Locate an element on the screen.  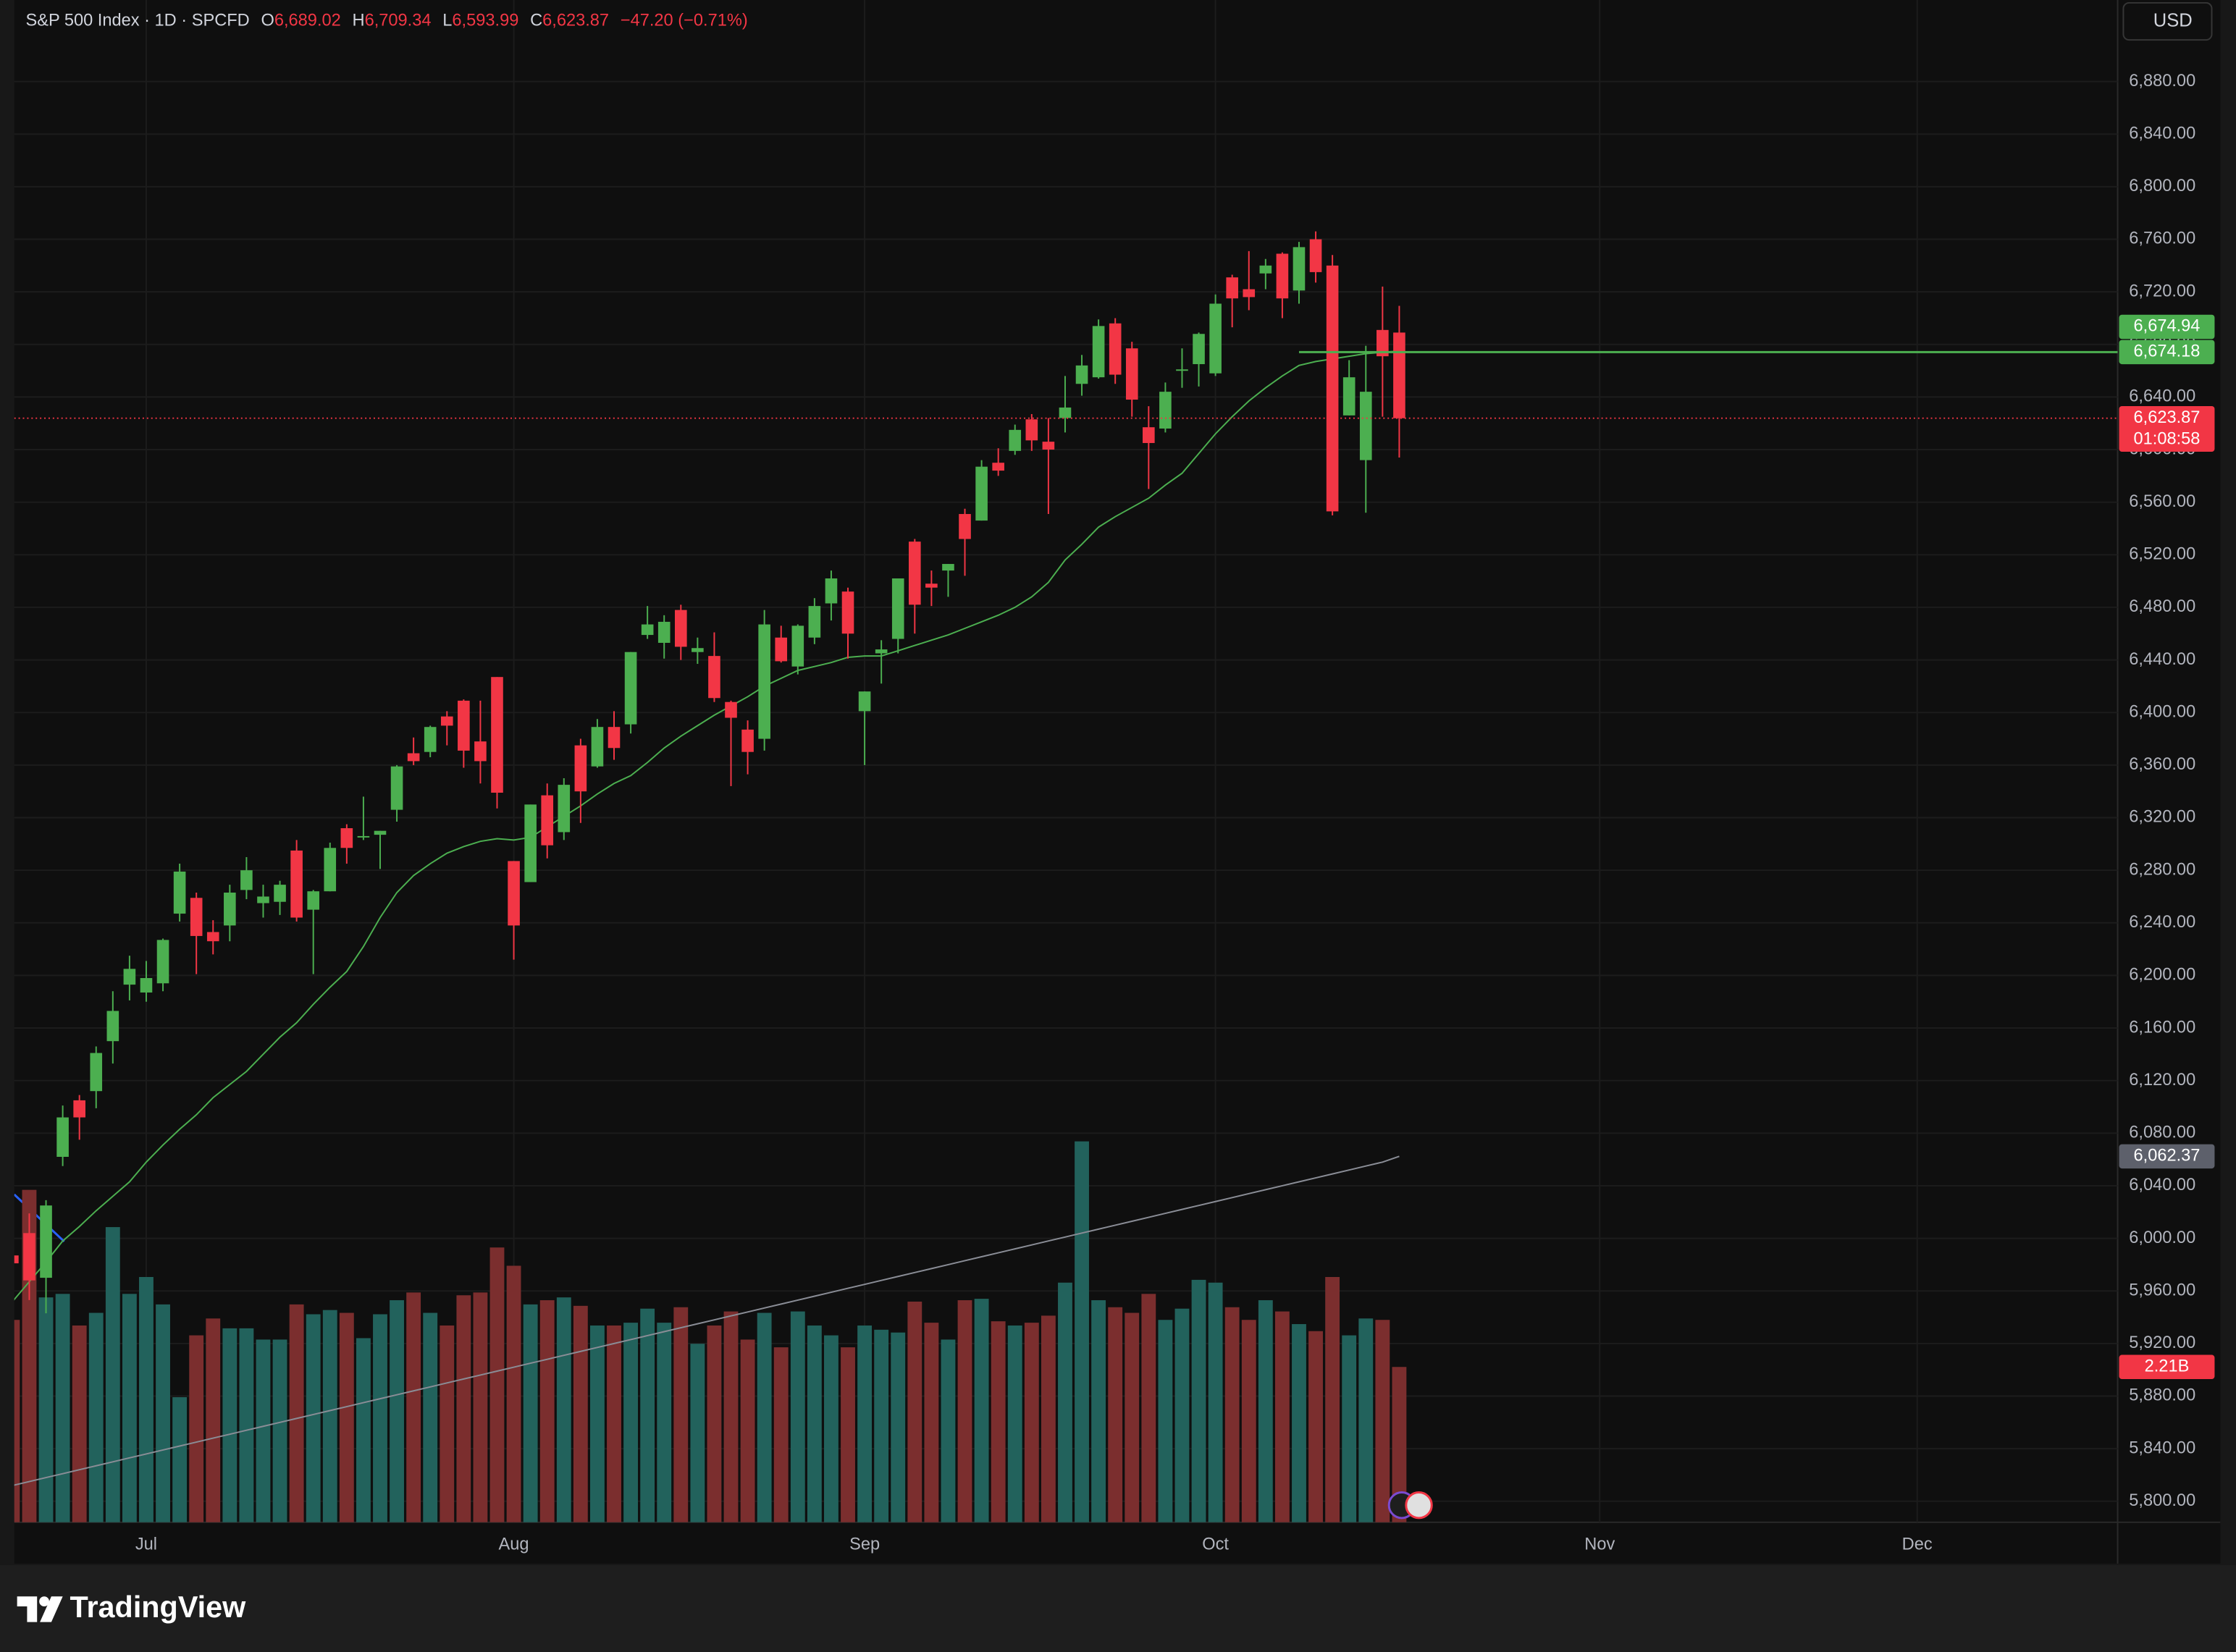
low-key: L is located at coordinates (447, 21).